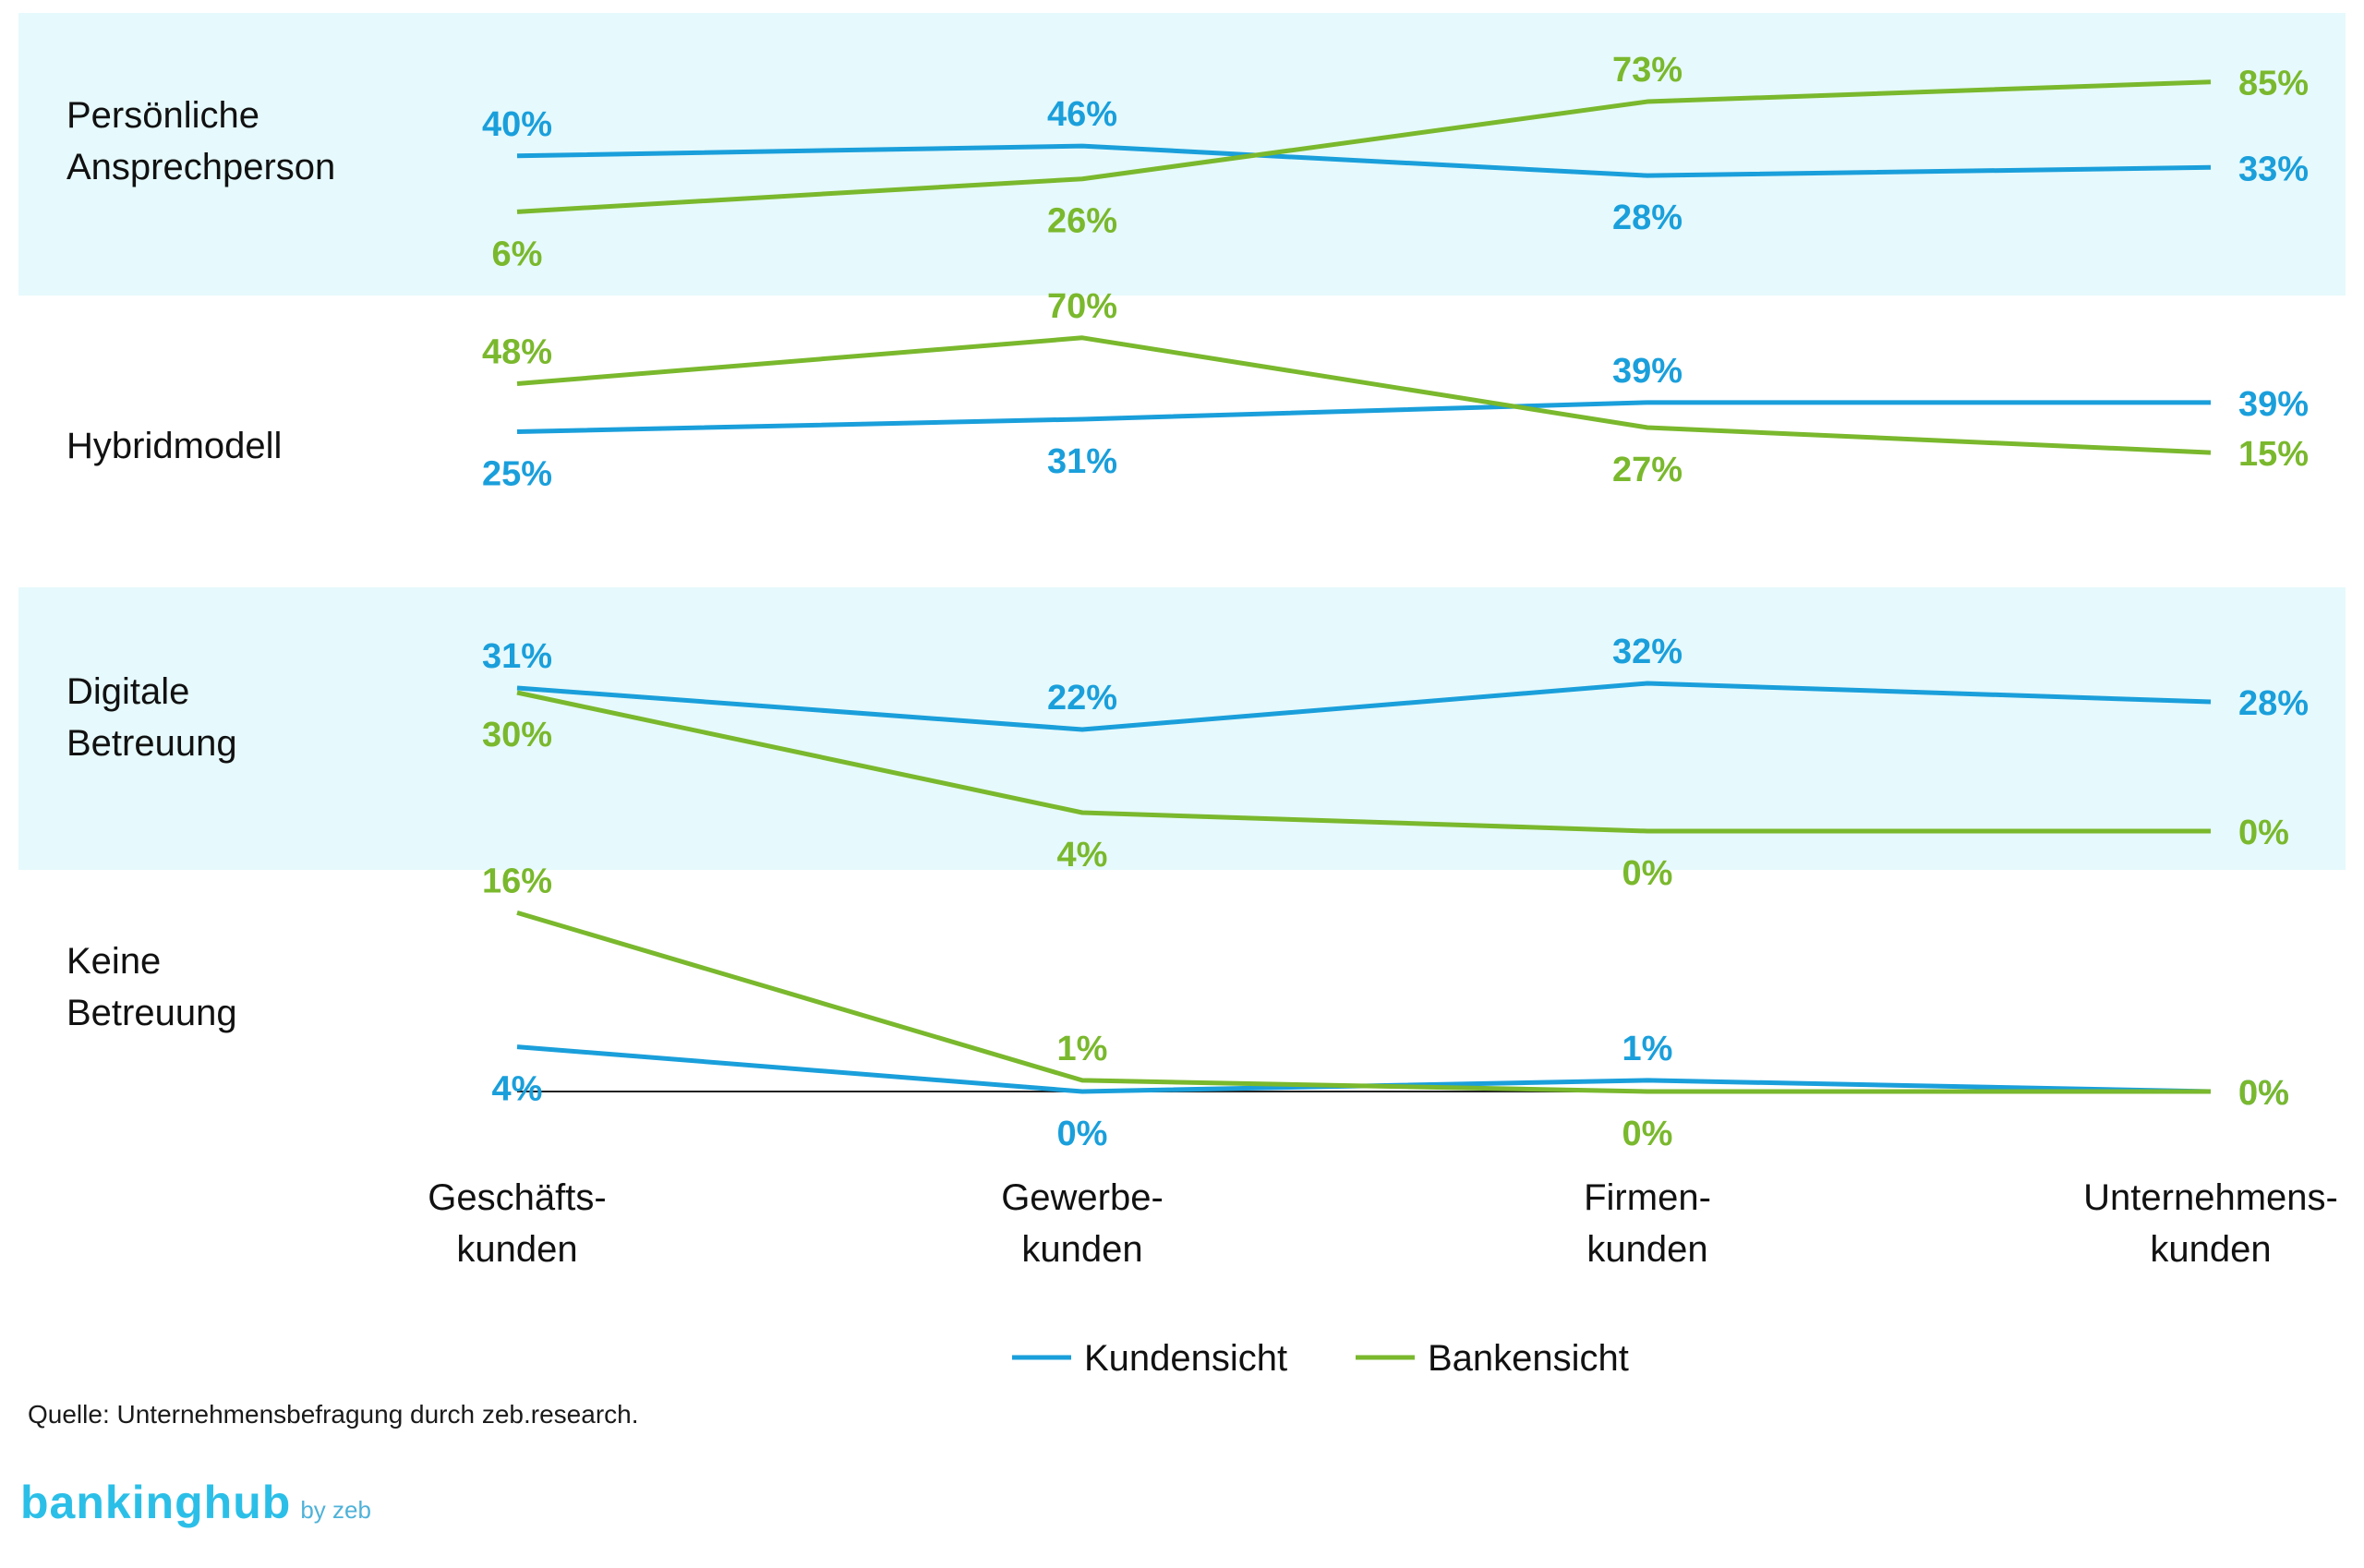 The width and height of the screenshot is (2364, 1568). Describe the element at coordinates (2210, 1249) in the screenshot. I see `category-label-4-line-2: kunden` at that location.